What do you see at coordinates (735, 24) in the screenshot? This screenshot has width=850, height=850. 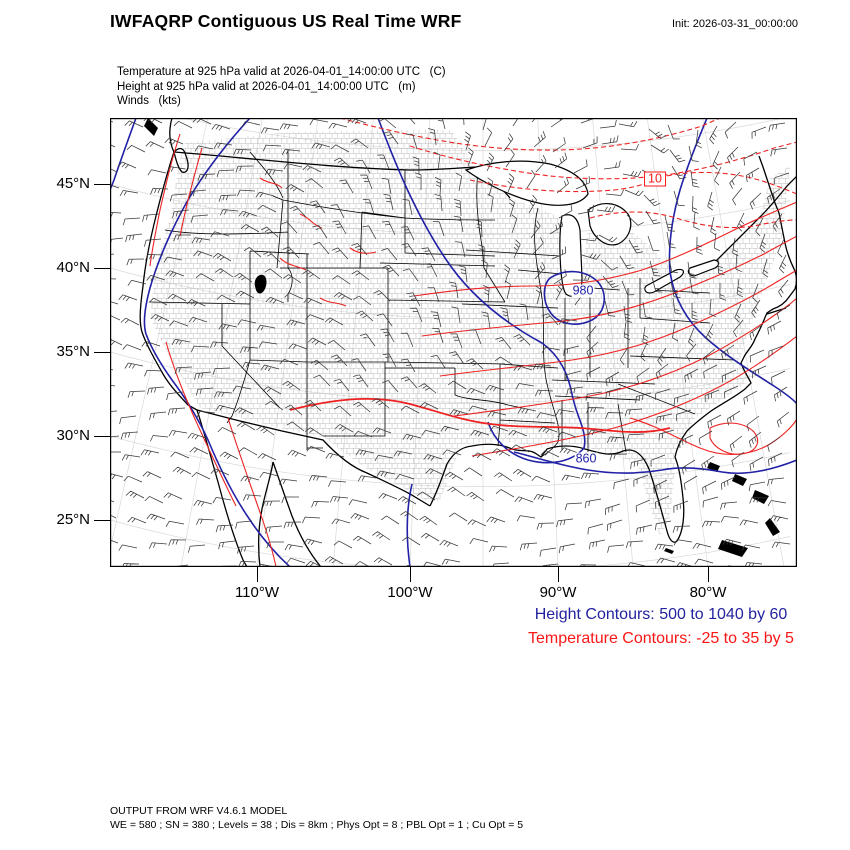 I see `init-timestamp: Init: 2026-03-31_00:00:00` at bounding box center [735, 24].